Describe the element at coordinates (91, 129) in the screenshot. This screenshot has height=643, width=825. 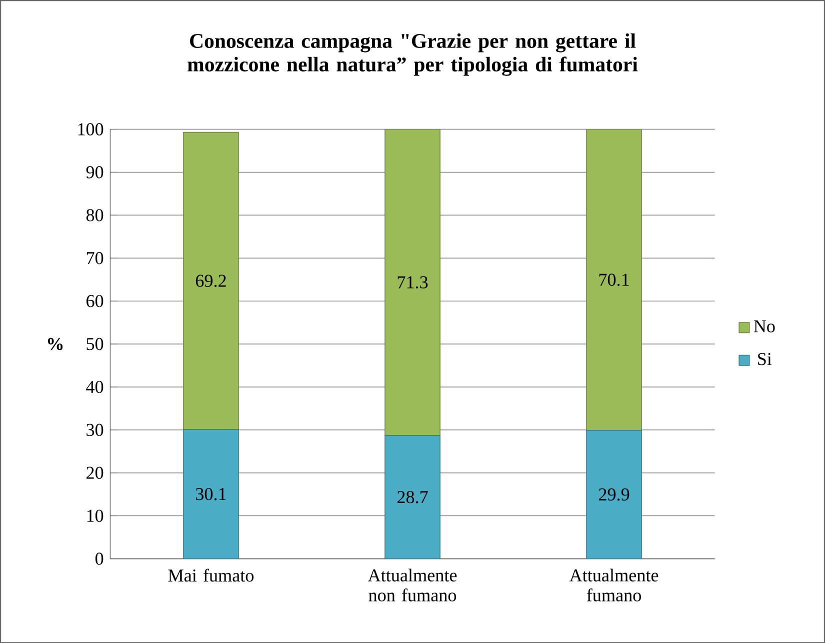
I see `y-tick-label: 100` at that location.